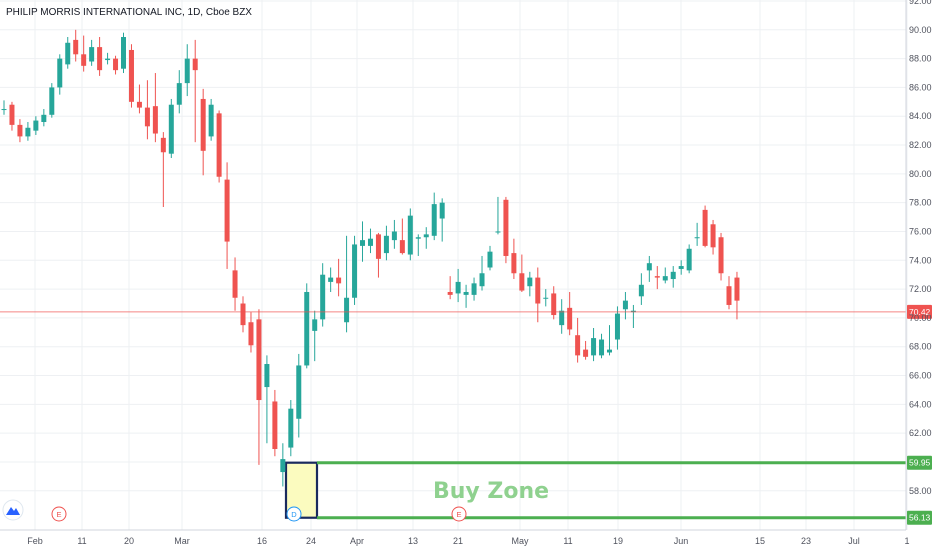 The width and height of the screenshot is (932, 550). Describe the element at coordinates (920, 463) in the screenshot. I see `zone-price-badge-label: 59.95` at that location.